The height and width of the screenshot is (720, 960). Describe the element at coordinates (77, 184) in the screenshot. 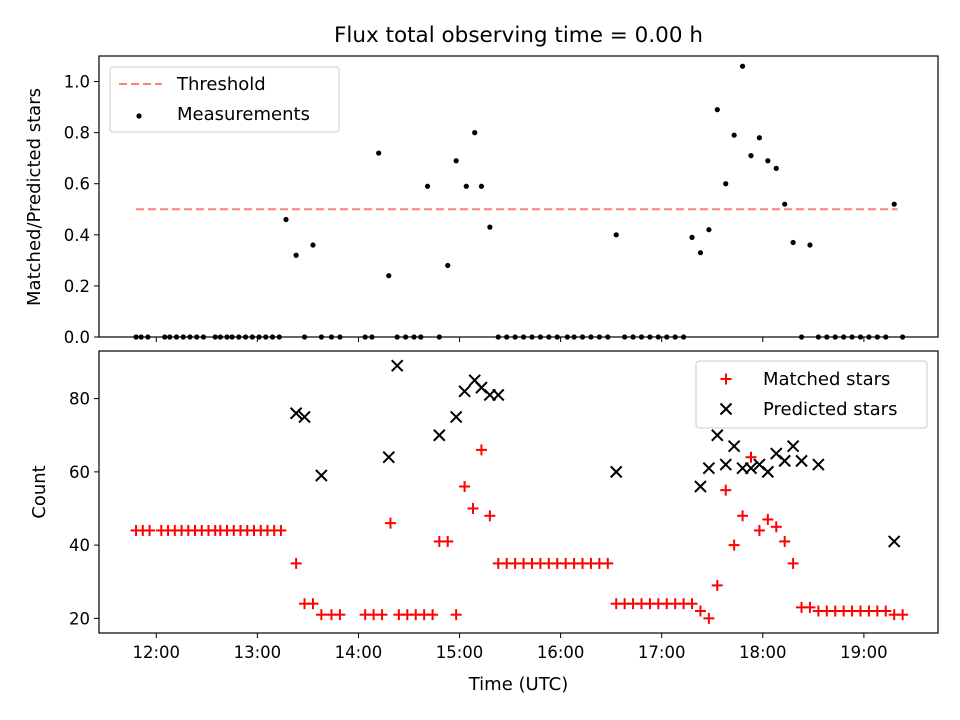

I see `ratio-y-tick-label: 0.6` at that location.